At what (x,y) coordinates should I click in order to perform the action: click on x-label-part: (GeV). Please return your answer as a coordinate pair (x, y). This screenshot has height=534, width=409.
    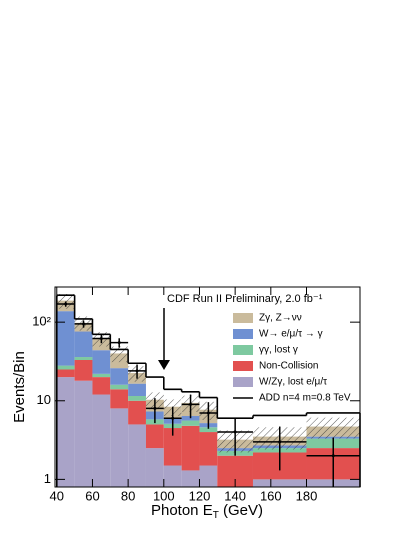
    Looking at the image, I should click on (241, 510).